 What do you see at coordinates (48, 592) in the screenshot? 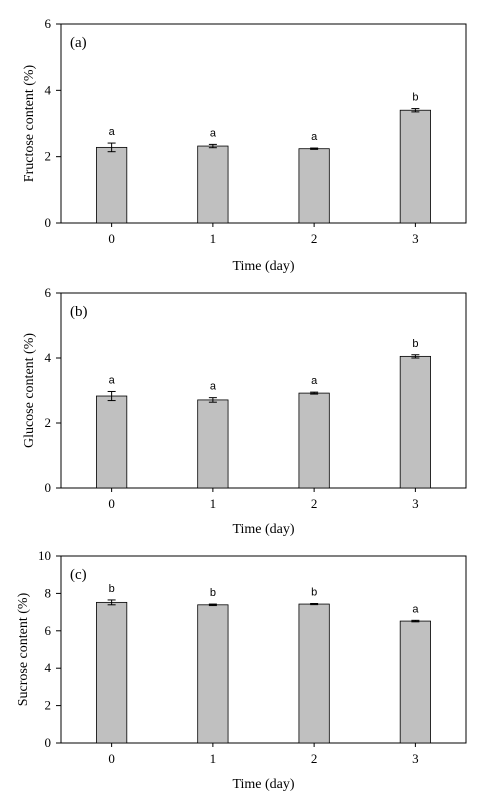
I see `y-tick-label: 8` at bounding box center [48, 592].